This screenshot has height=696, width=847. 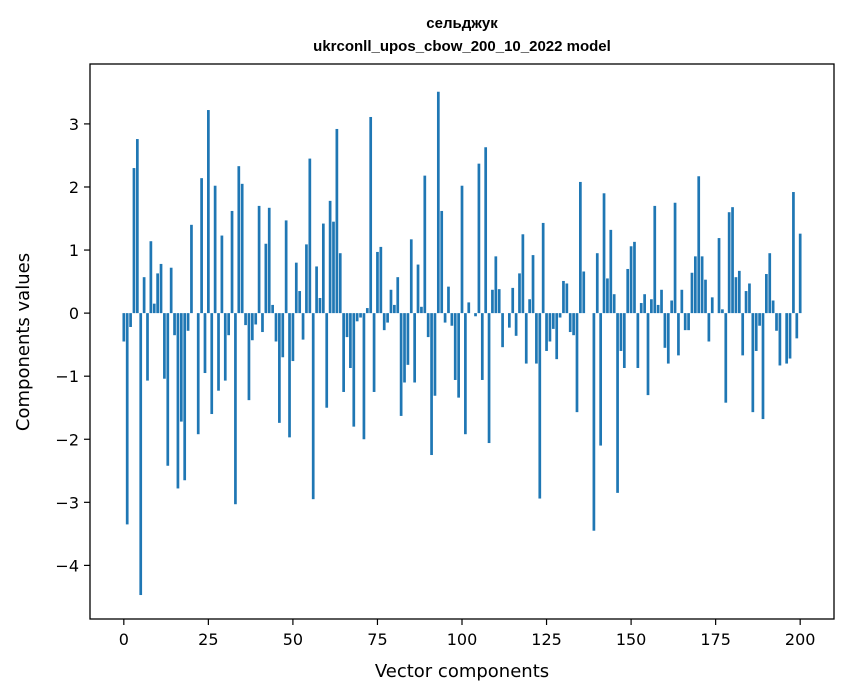 I want to click on y-tick-label: 0, so click(x=74, y=313).